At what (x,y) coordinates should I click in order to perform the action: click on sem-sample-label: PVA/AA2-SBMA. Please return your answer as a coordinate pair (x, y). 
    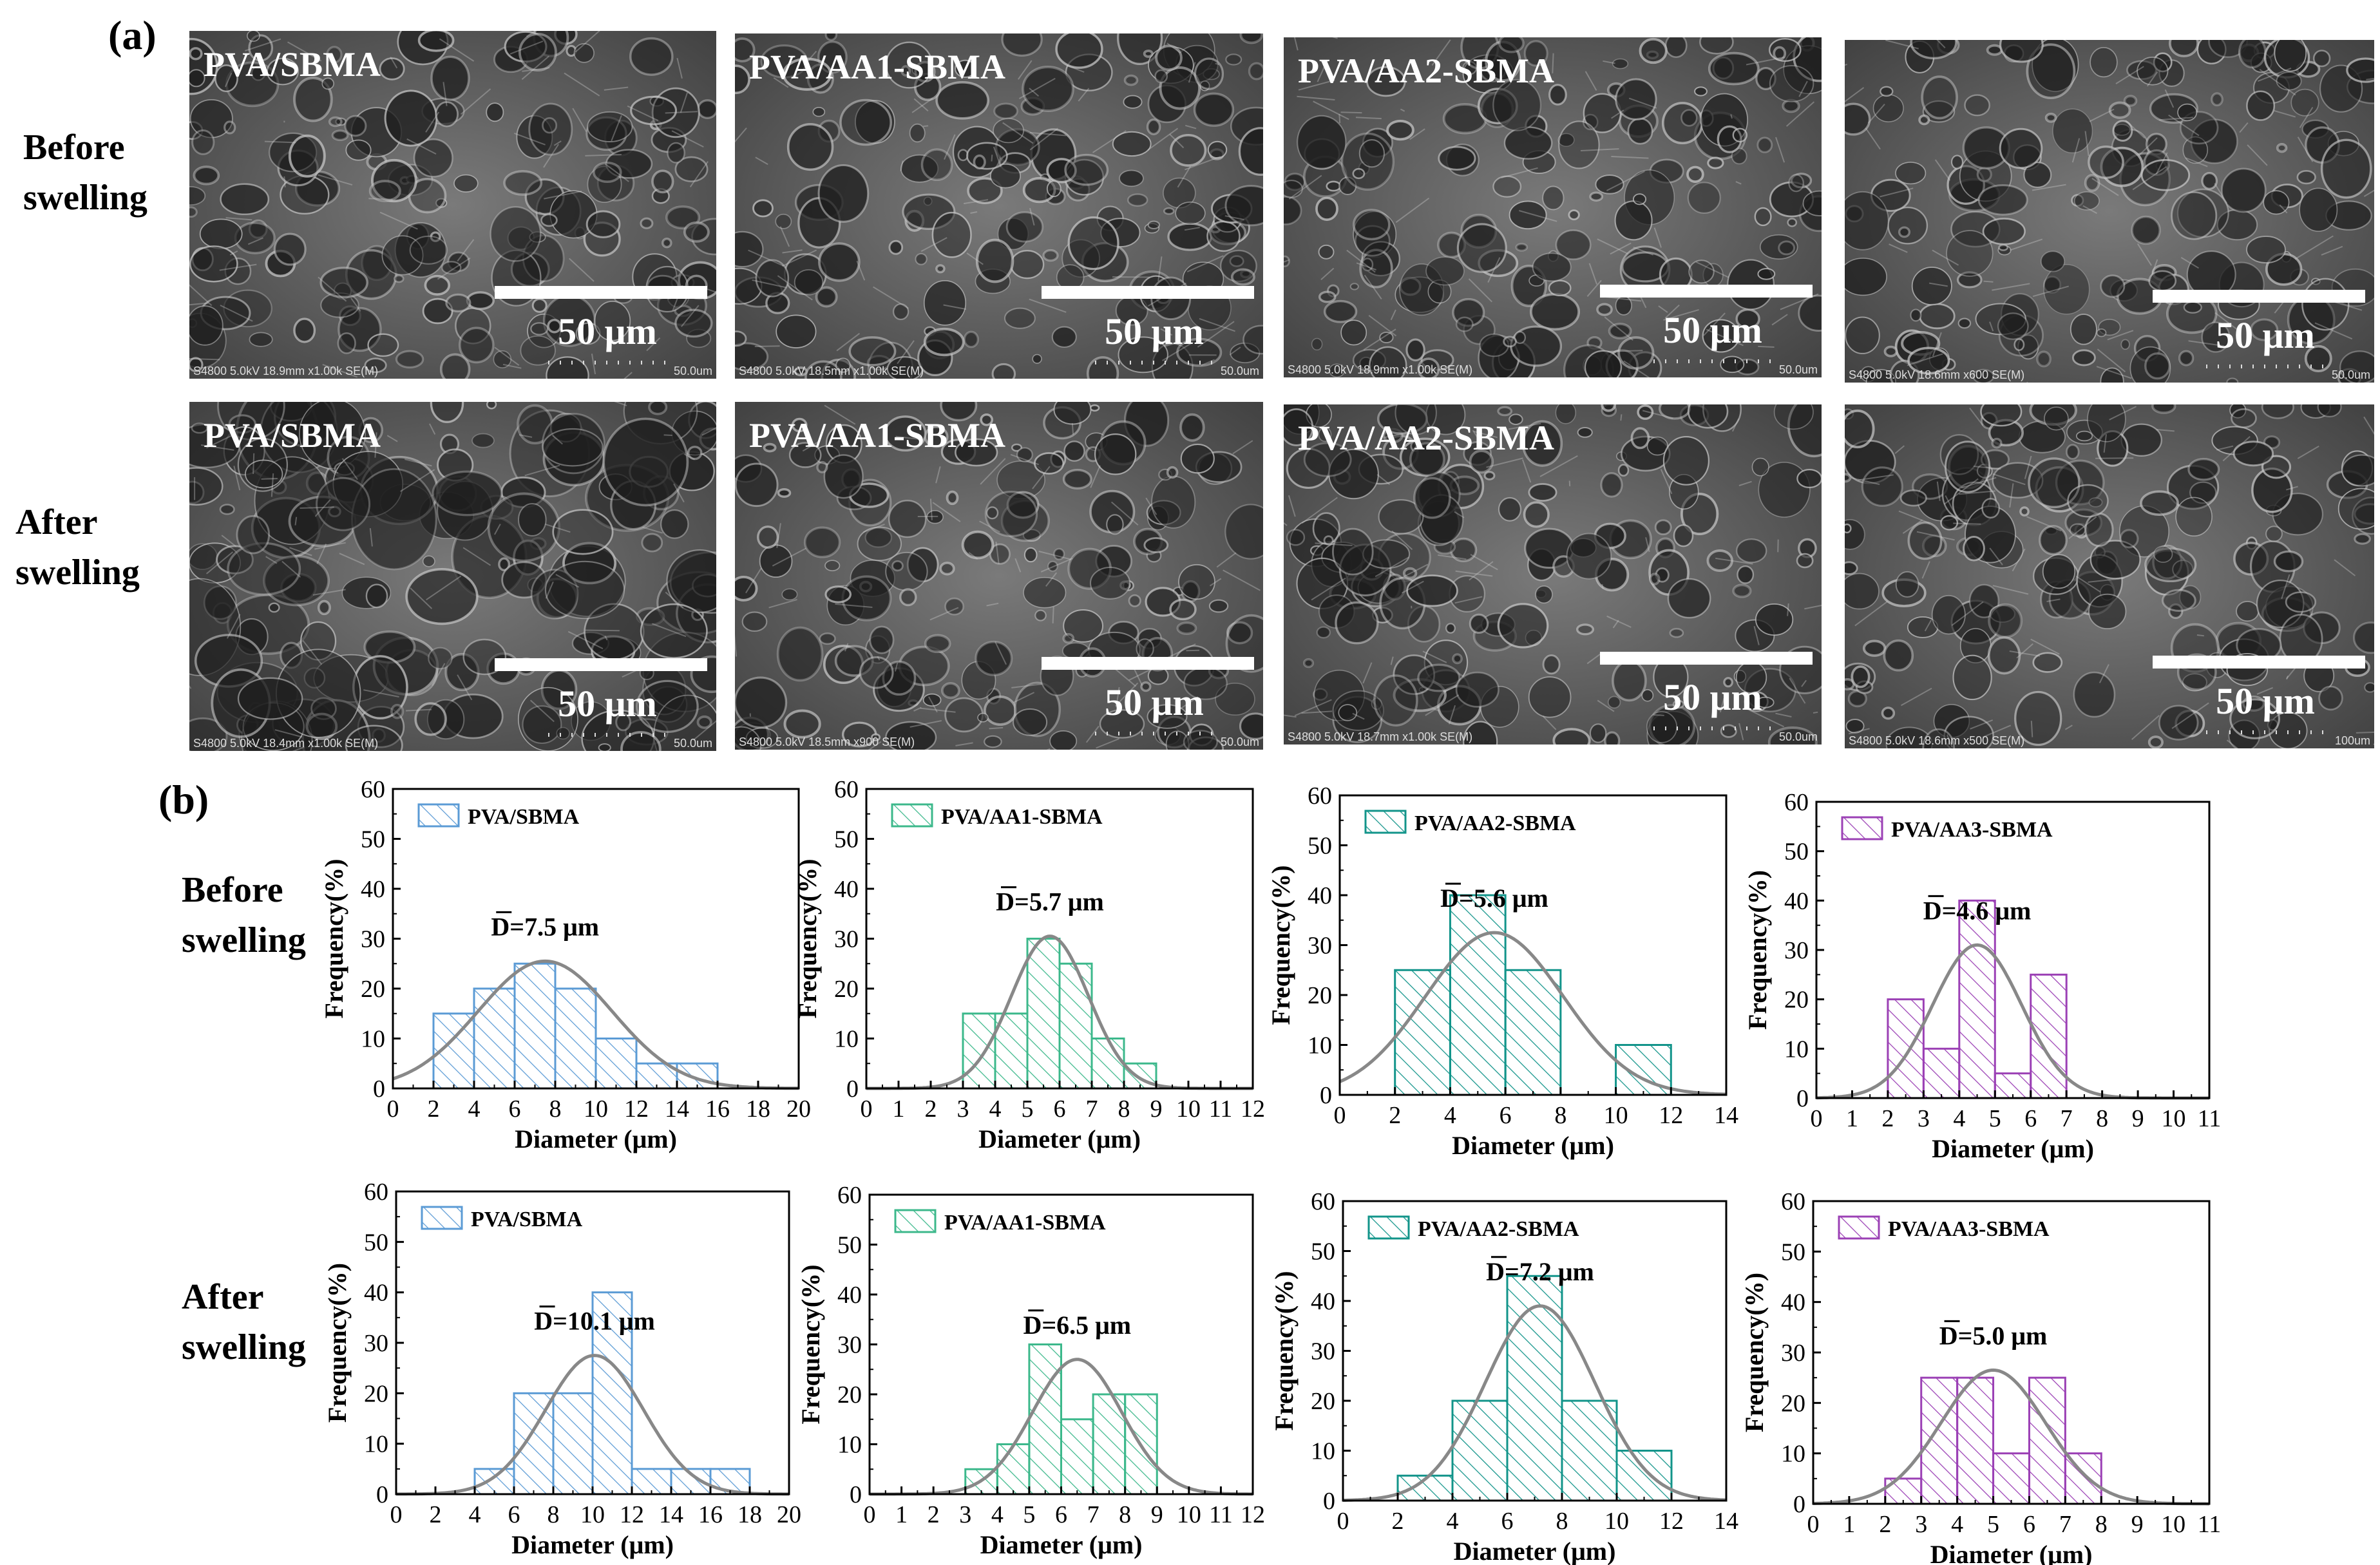
    Looking at the image, I should click on (1426, 438).